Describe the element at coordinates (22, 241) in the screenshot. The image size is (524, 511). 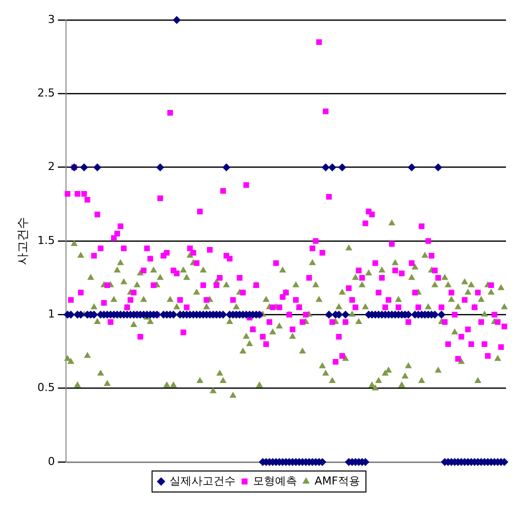
I see `y-axis-title: 사고건수` at that location.